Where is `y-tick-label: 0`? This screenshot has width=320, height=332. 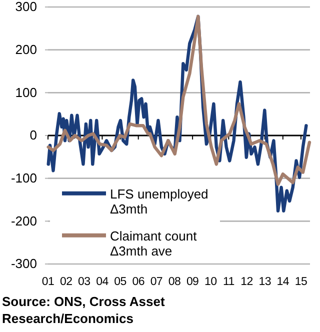 y-tick-label: 0 is located at coordinates (33, 135).